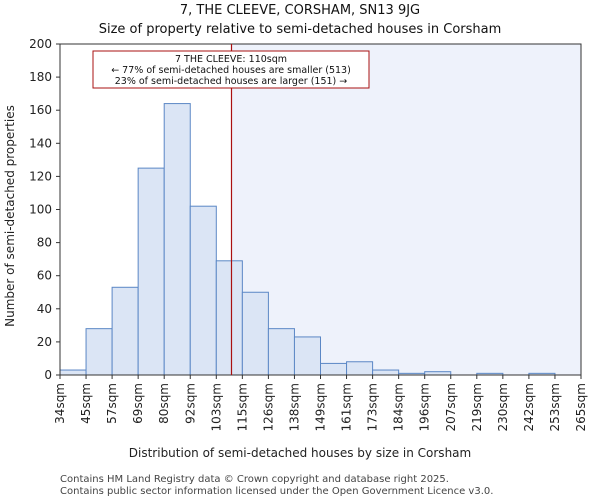 This screenshot has height=500, width=600. What do you see at coordinates (138, 403) in the screenshot?
I see `x-tick-label: 69sqm` at bounding box center [138, 403].